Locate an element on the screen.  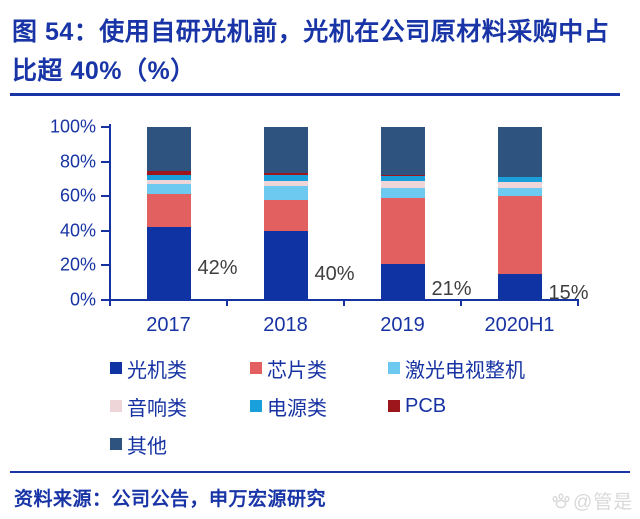
y-axis-tick-label: 20% is located at coordinates (77, 264).